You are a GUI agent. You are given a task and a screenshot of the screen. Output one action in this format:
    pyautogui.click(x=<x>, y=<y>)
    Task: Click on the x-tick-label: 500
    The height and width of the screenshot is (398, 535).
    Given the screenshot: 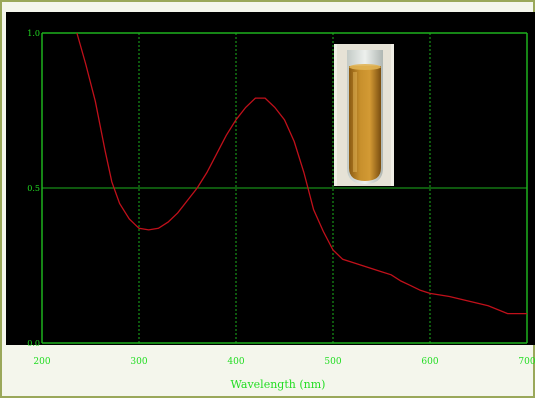 What is the action you would take?
    pyautogui.click(x=332, y=362)
    